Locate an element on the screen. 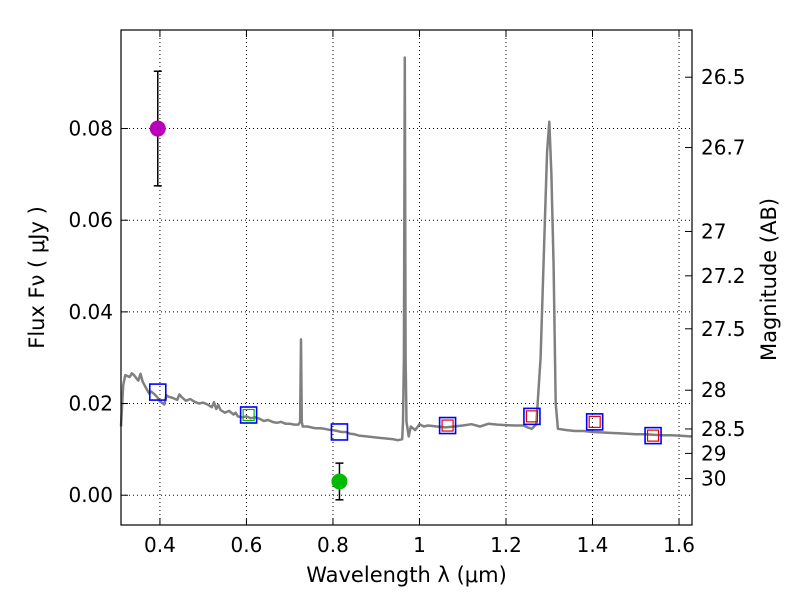 Image resolution: width=800 pixels, height=600 pixels. y2-tick-label: 27 is located at coordinates (713, 231).